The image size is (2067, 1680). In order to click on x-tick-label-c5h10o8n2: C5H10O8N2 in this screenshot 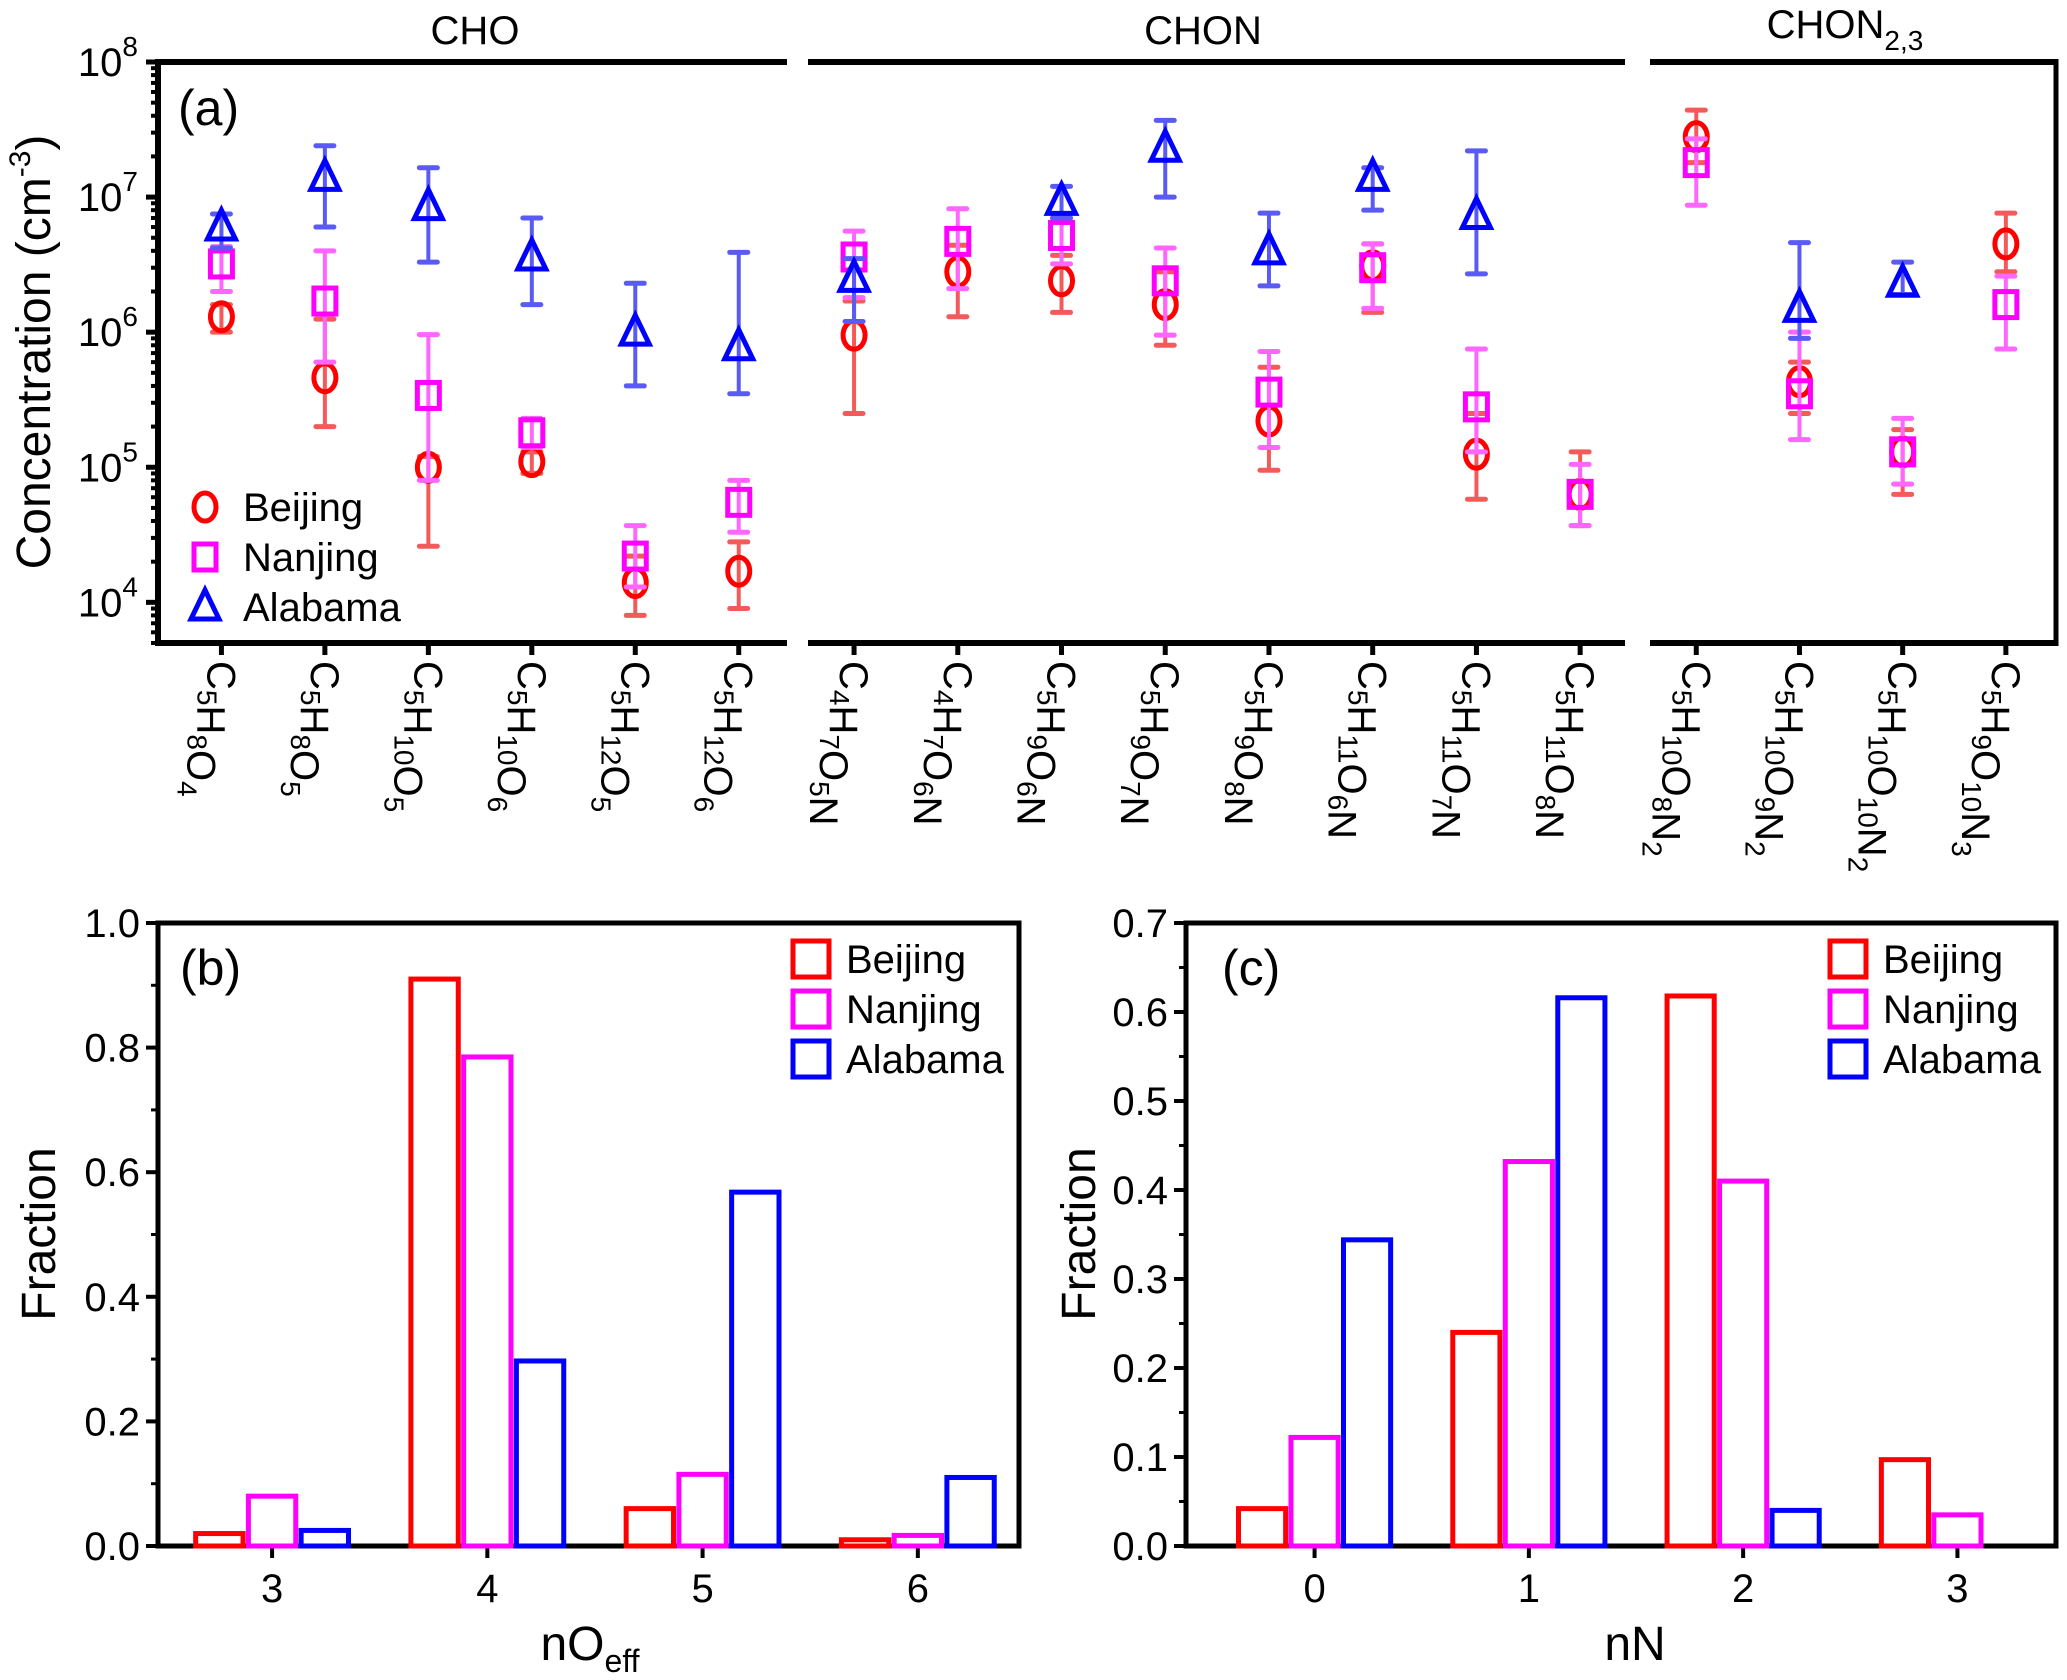, I will do `click(1676, 759)`.